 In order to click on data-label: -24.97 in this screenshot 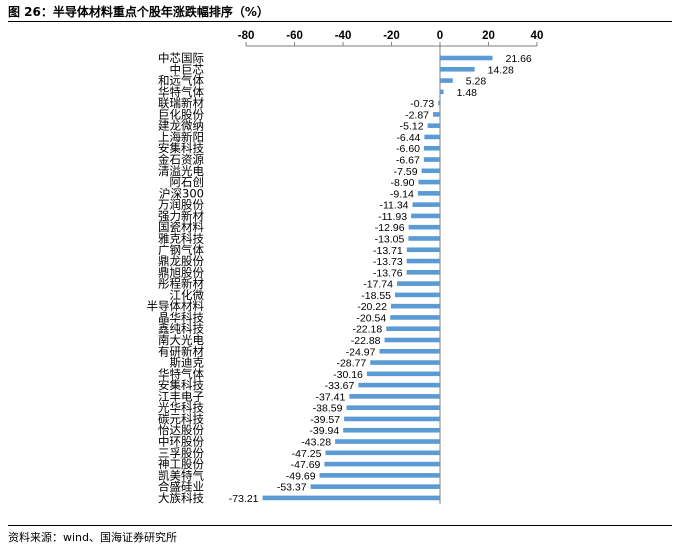, I will do `click(361, 352)`.